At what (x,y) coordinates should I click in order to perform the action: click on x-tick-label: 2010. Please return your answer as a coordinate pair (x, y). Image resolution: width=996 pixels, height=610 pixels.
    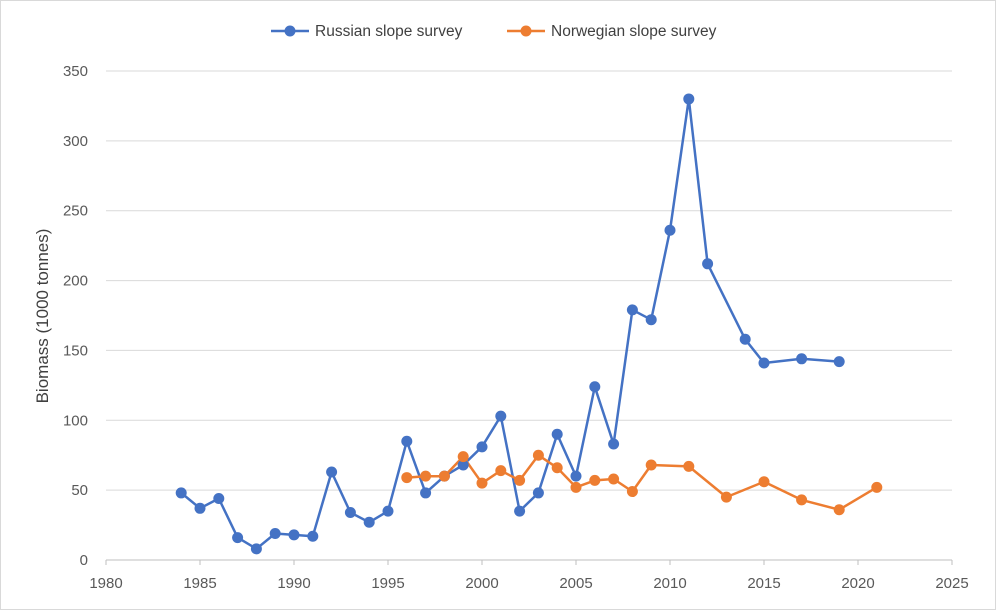
    Looking at the image, I should click on (669, 583).